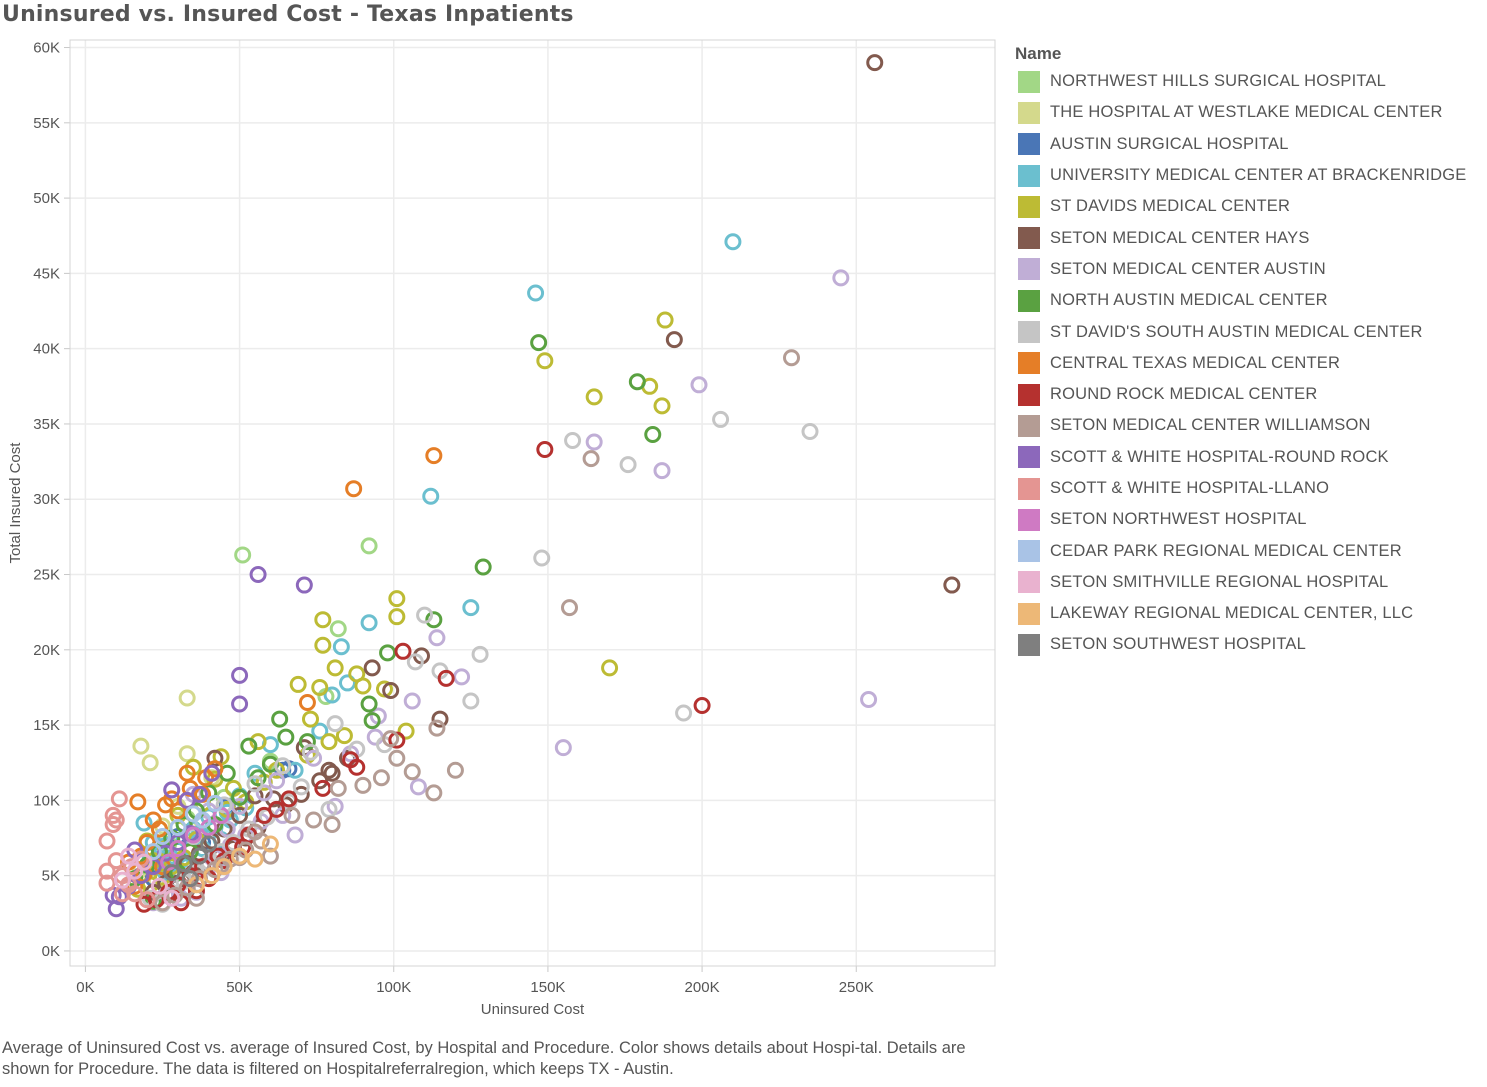  What do you see at coordinates (1250, 363) in the screenshot?
I see `legend-item: CENTRAL TEXAS MEDICAL CENTER` at bounding box center [1250, 363].